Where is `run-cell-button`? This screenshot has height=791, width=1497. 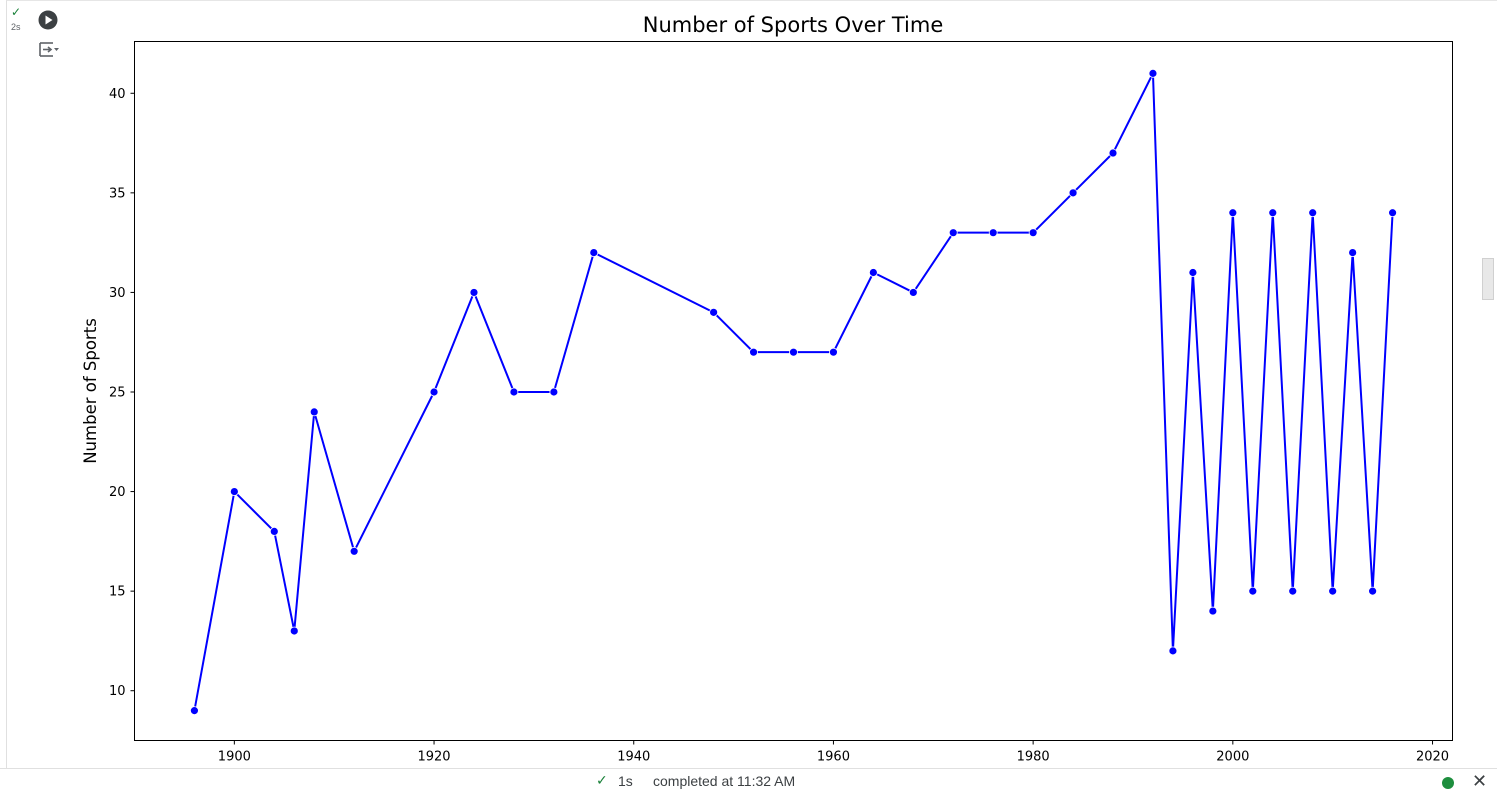 run-cell-button is located at coordinates (48, 20).